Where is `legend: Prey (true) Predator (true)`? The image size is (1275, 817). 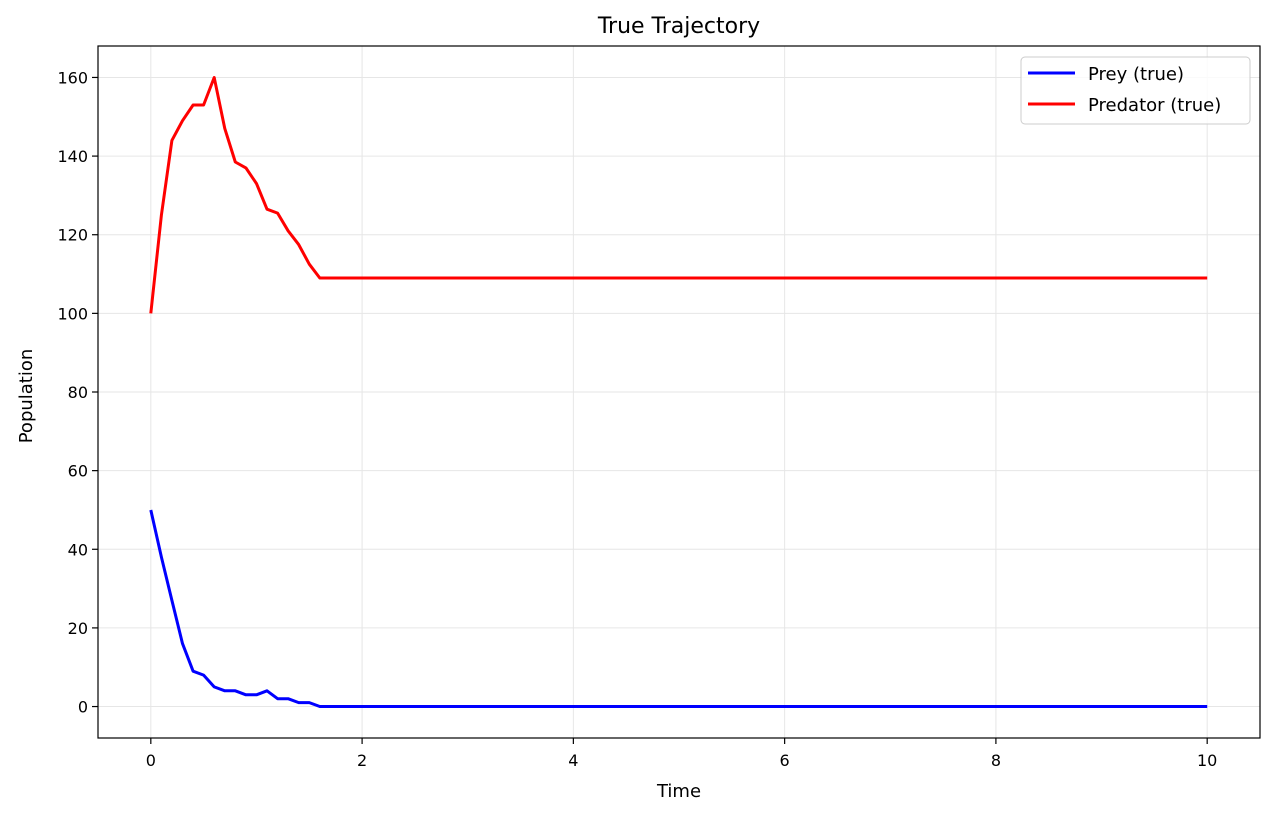
legend: Prey (true) Predator (true) is located at coordinates (1135, 90).